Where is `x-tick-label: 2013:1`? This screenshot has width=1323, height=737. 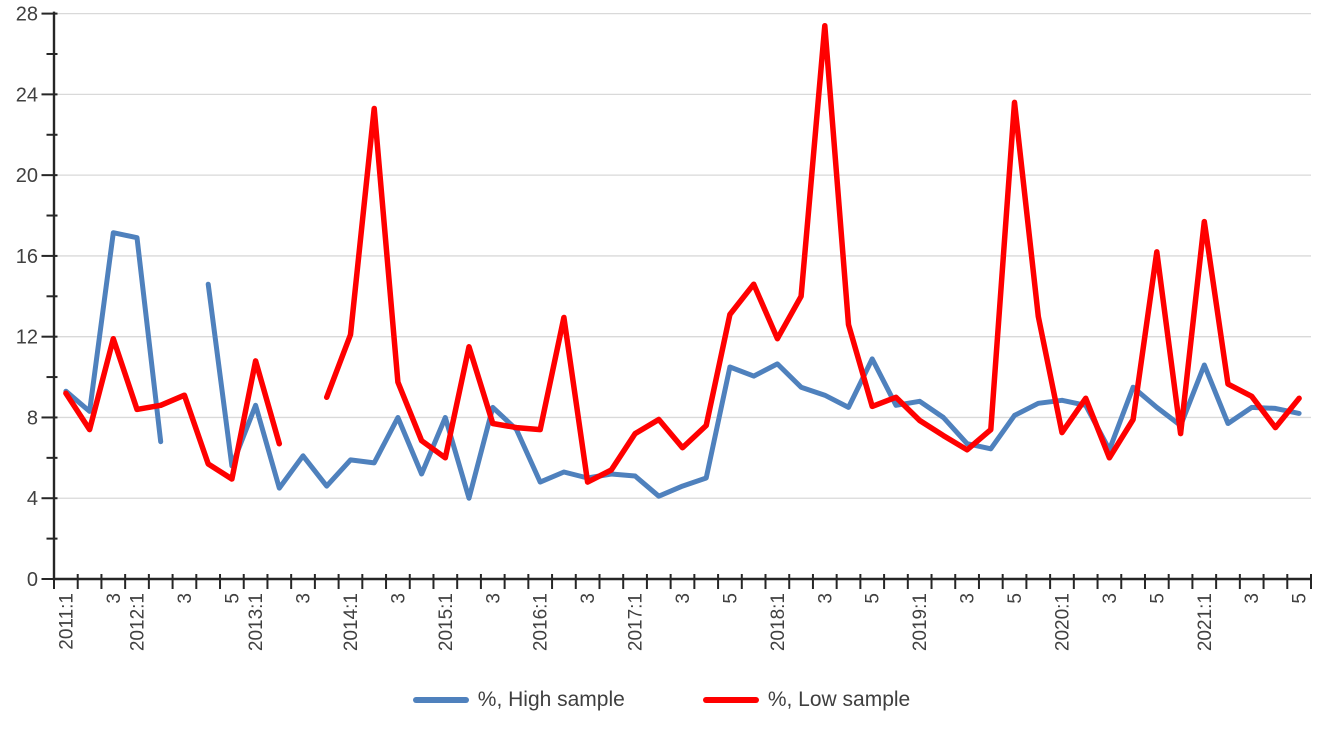 x-tick-label: 2013:1 is located at coordinates (256, 622).